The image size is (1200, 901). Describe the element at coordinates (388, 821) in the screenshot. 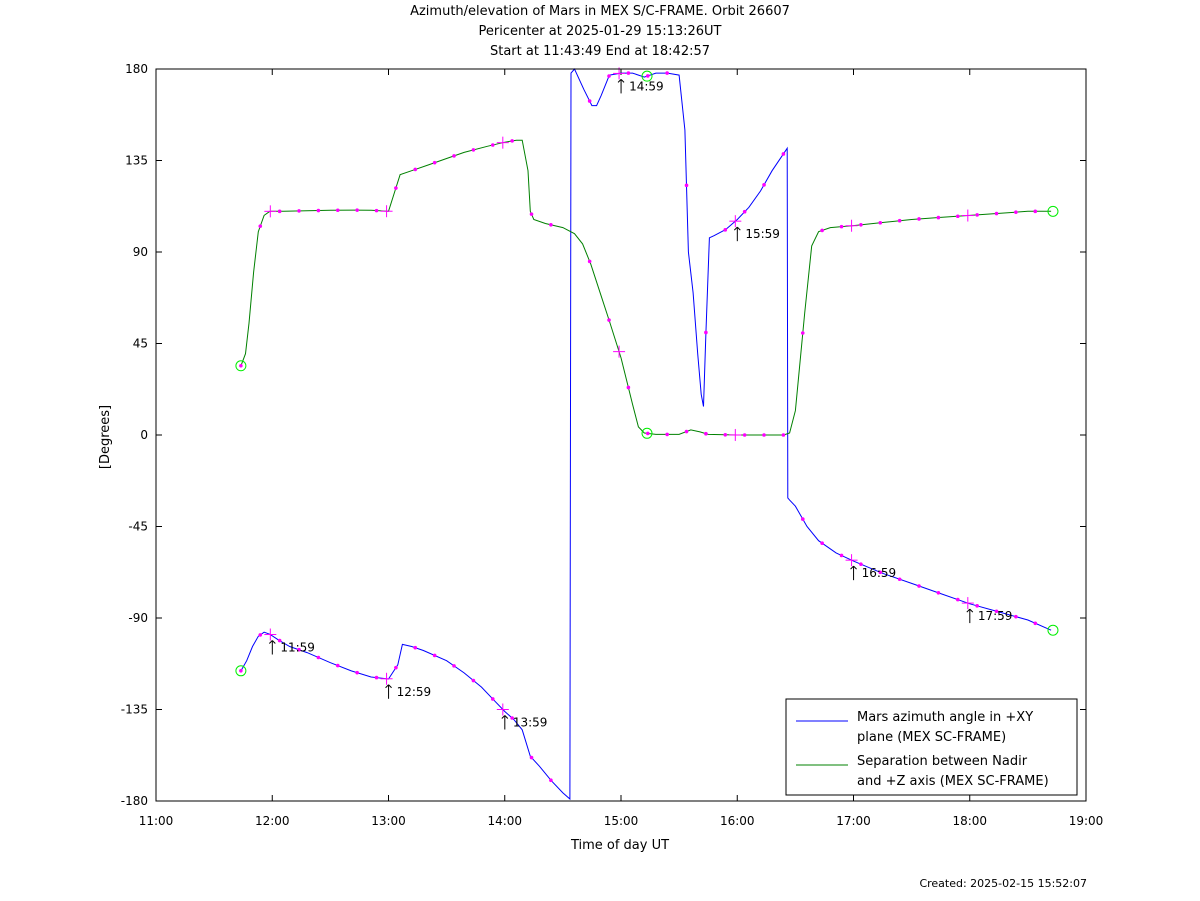

I see `x-tick-label: 13:00` at that location.